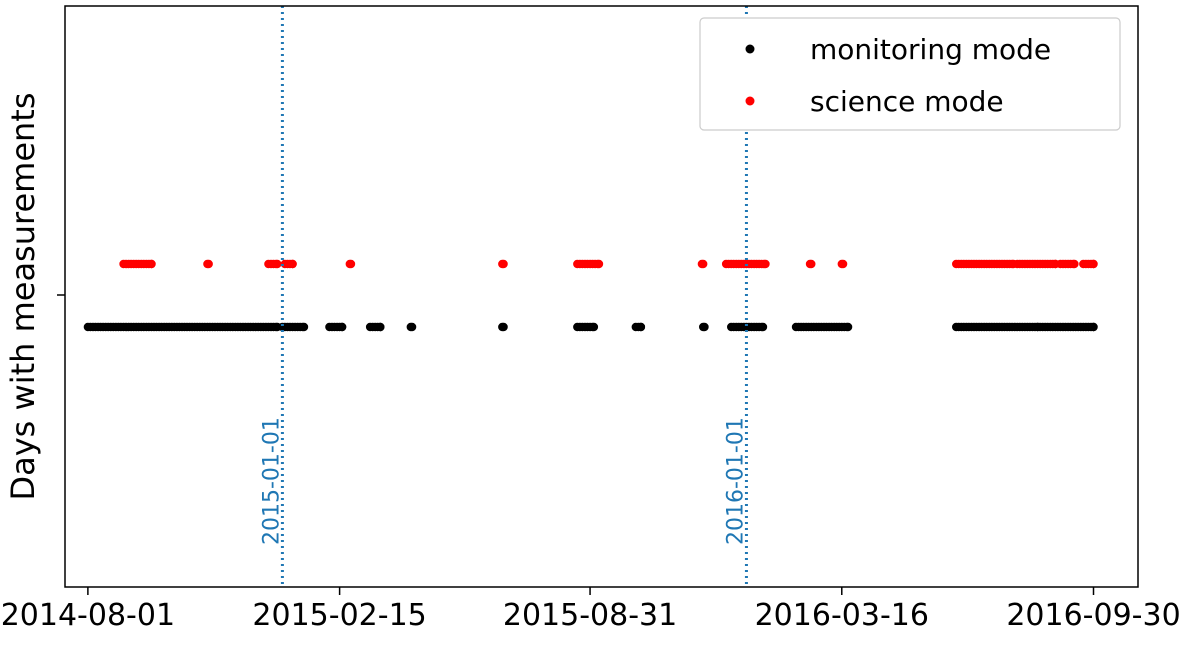 The image size is (1200, 649). I want to click on legend: monitoring mode science mode, so click(910, 74).